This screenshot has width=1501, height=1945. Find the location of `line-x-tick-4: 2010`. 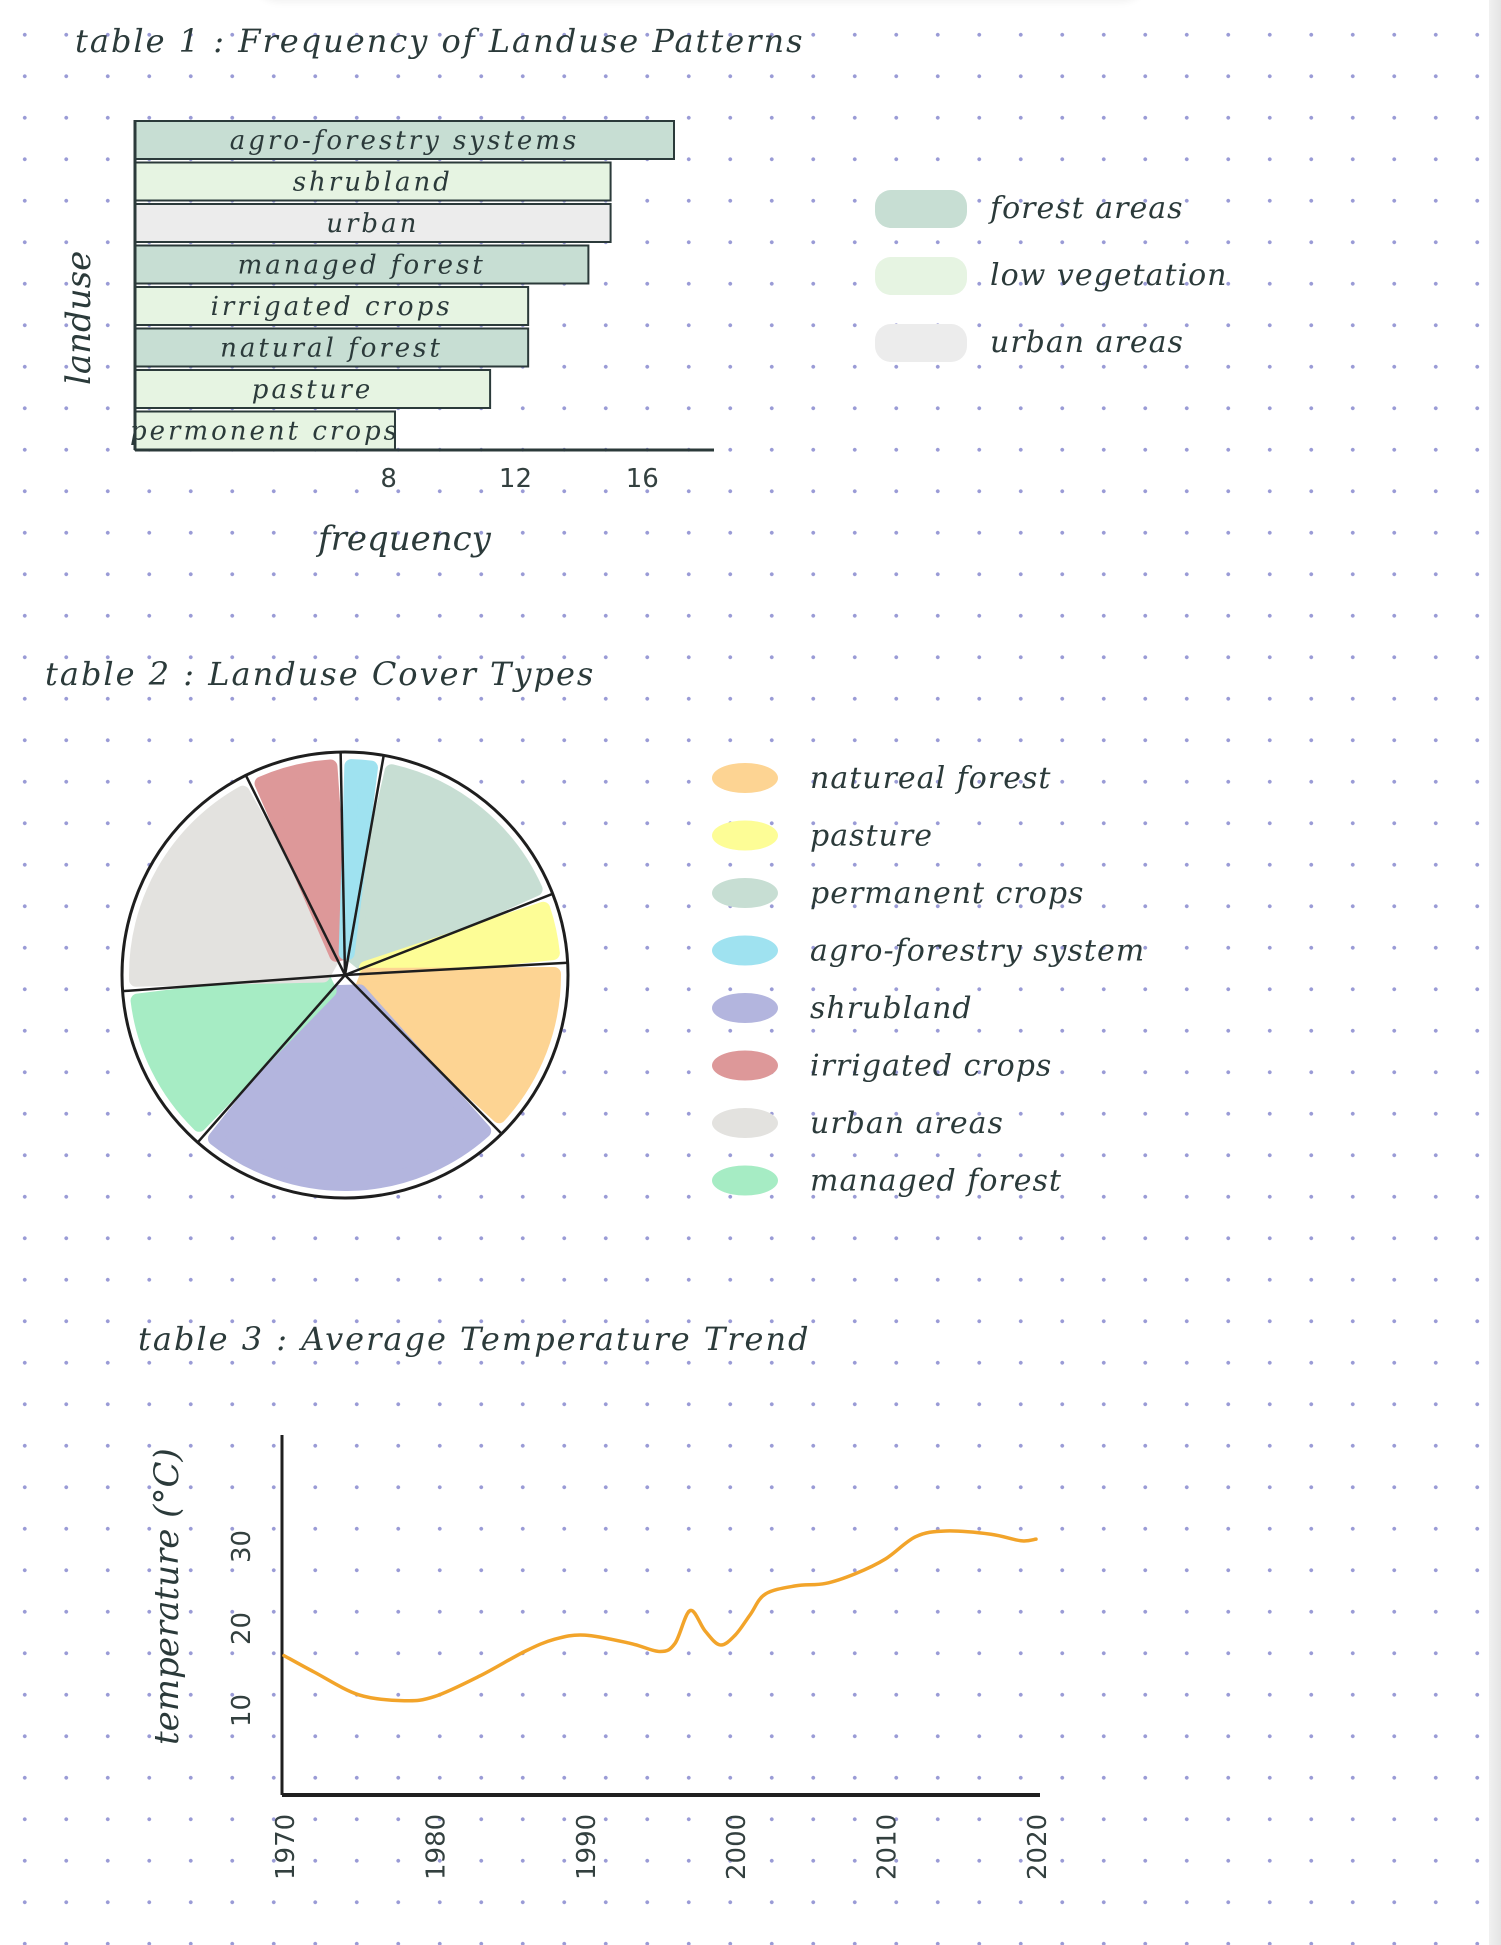

line-x-tick-4: 2010 is located at coordinates (888, 1847).